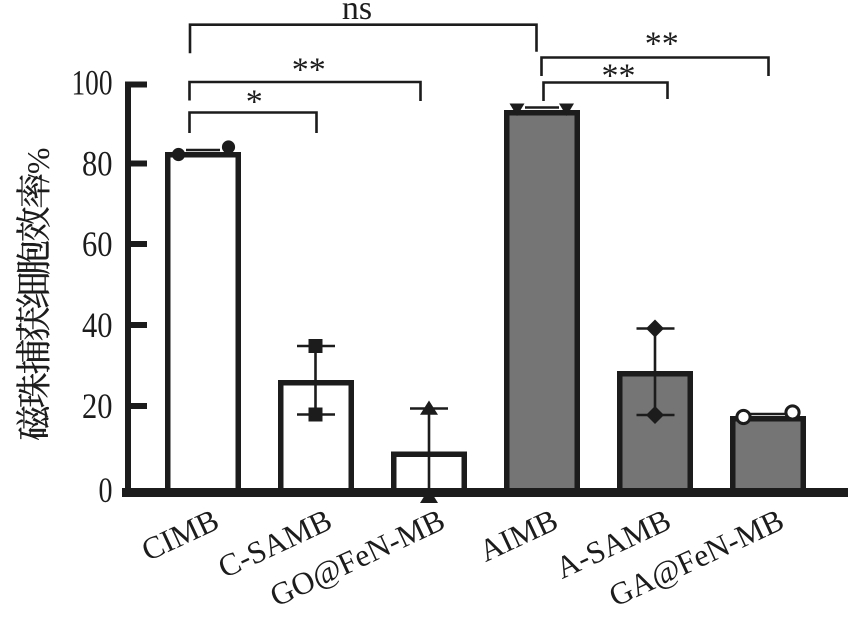  I want to click on svg-text: 80, so click(97, 164).